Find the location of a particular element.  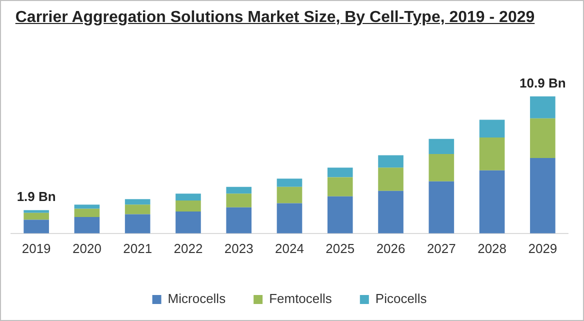

x-tick-label: 2028 is located at coordinates (492, 248).